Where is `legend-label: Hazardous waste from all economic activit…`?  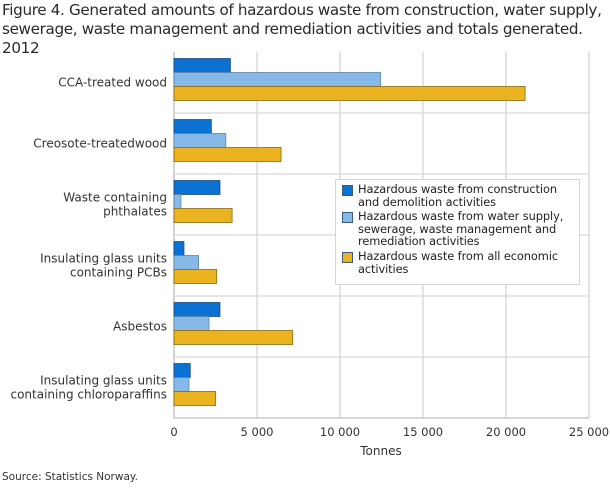
legend-label: Hazardous waste from all economic activit… is located at coordinates (458, 262).